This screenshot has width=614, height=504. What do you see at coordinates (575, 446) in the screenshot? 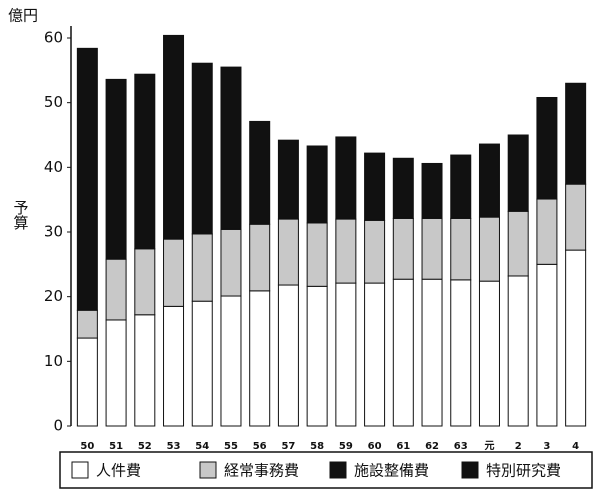
I see `x-tick-label: 4` at bounding box center [575, 446].